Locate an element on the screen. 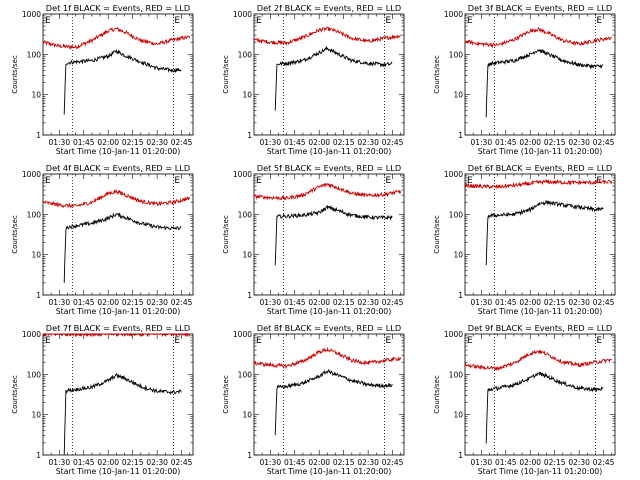 This screenshot has height=480, width=640. chart-title: Det 3f BLACK = Events, RED = LLD is located at coordinates (540, 8).